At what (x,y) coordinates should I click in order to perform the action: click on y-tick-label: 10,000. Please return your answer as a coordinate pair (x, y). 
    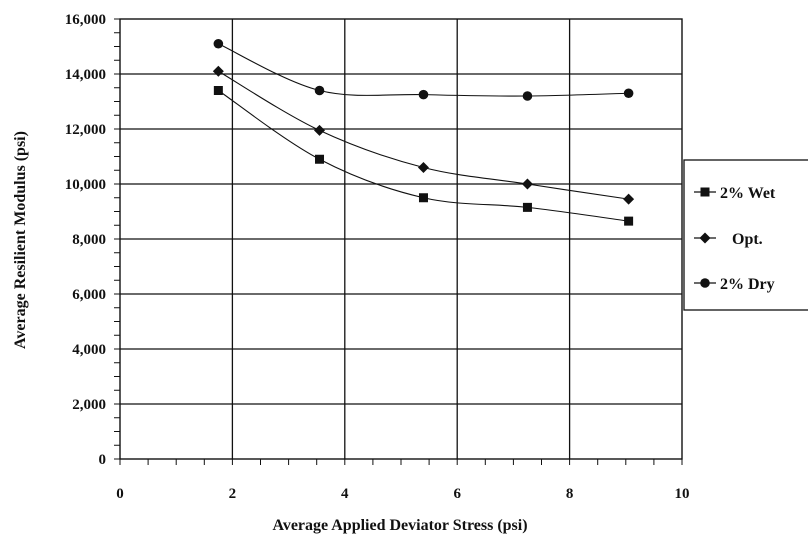
    Looking at the image, I should click on (85, 185).